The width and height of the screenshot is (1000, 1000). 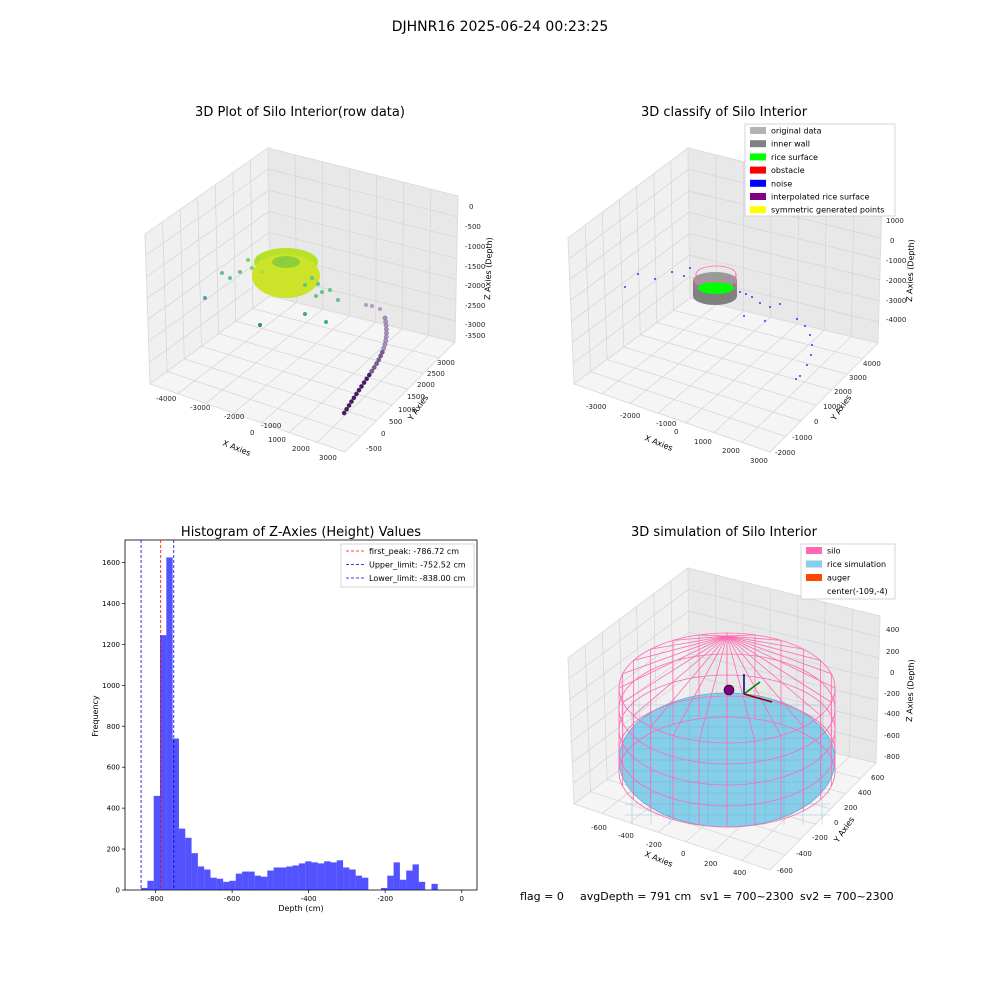 I want to click on p2-ztick: 1000, so click(x=895, y=221).